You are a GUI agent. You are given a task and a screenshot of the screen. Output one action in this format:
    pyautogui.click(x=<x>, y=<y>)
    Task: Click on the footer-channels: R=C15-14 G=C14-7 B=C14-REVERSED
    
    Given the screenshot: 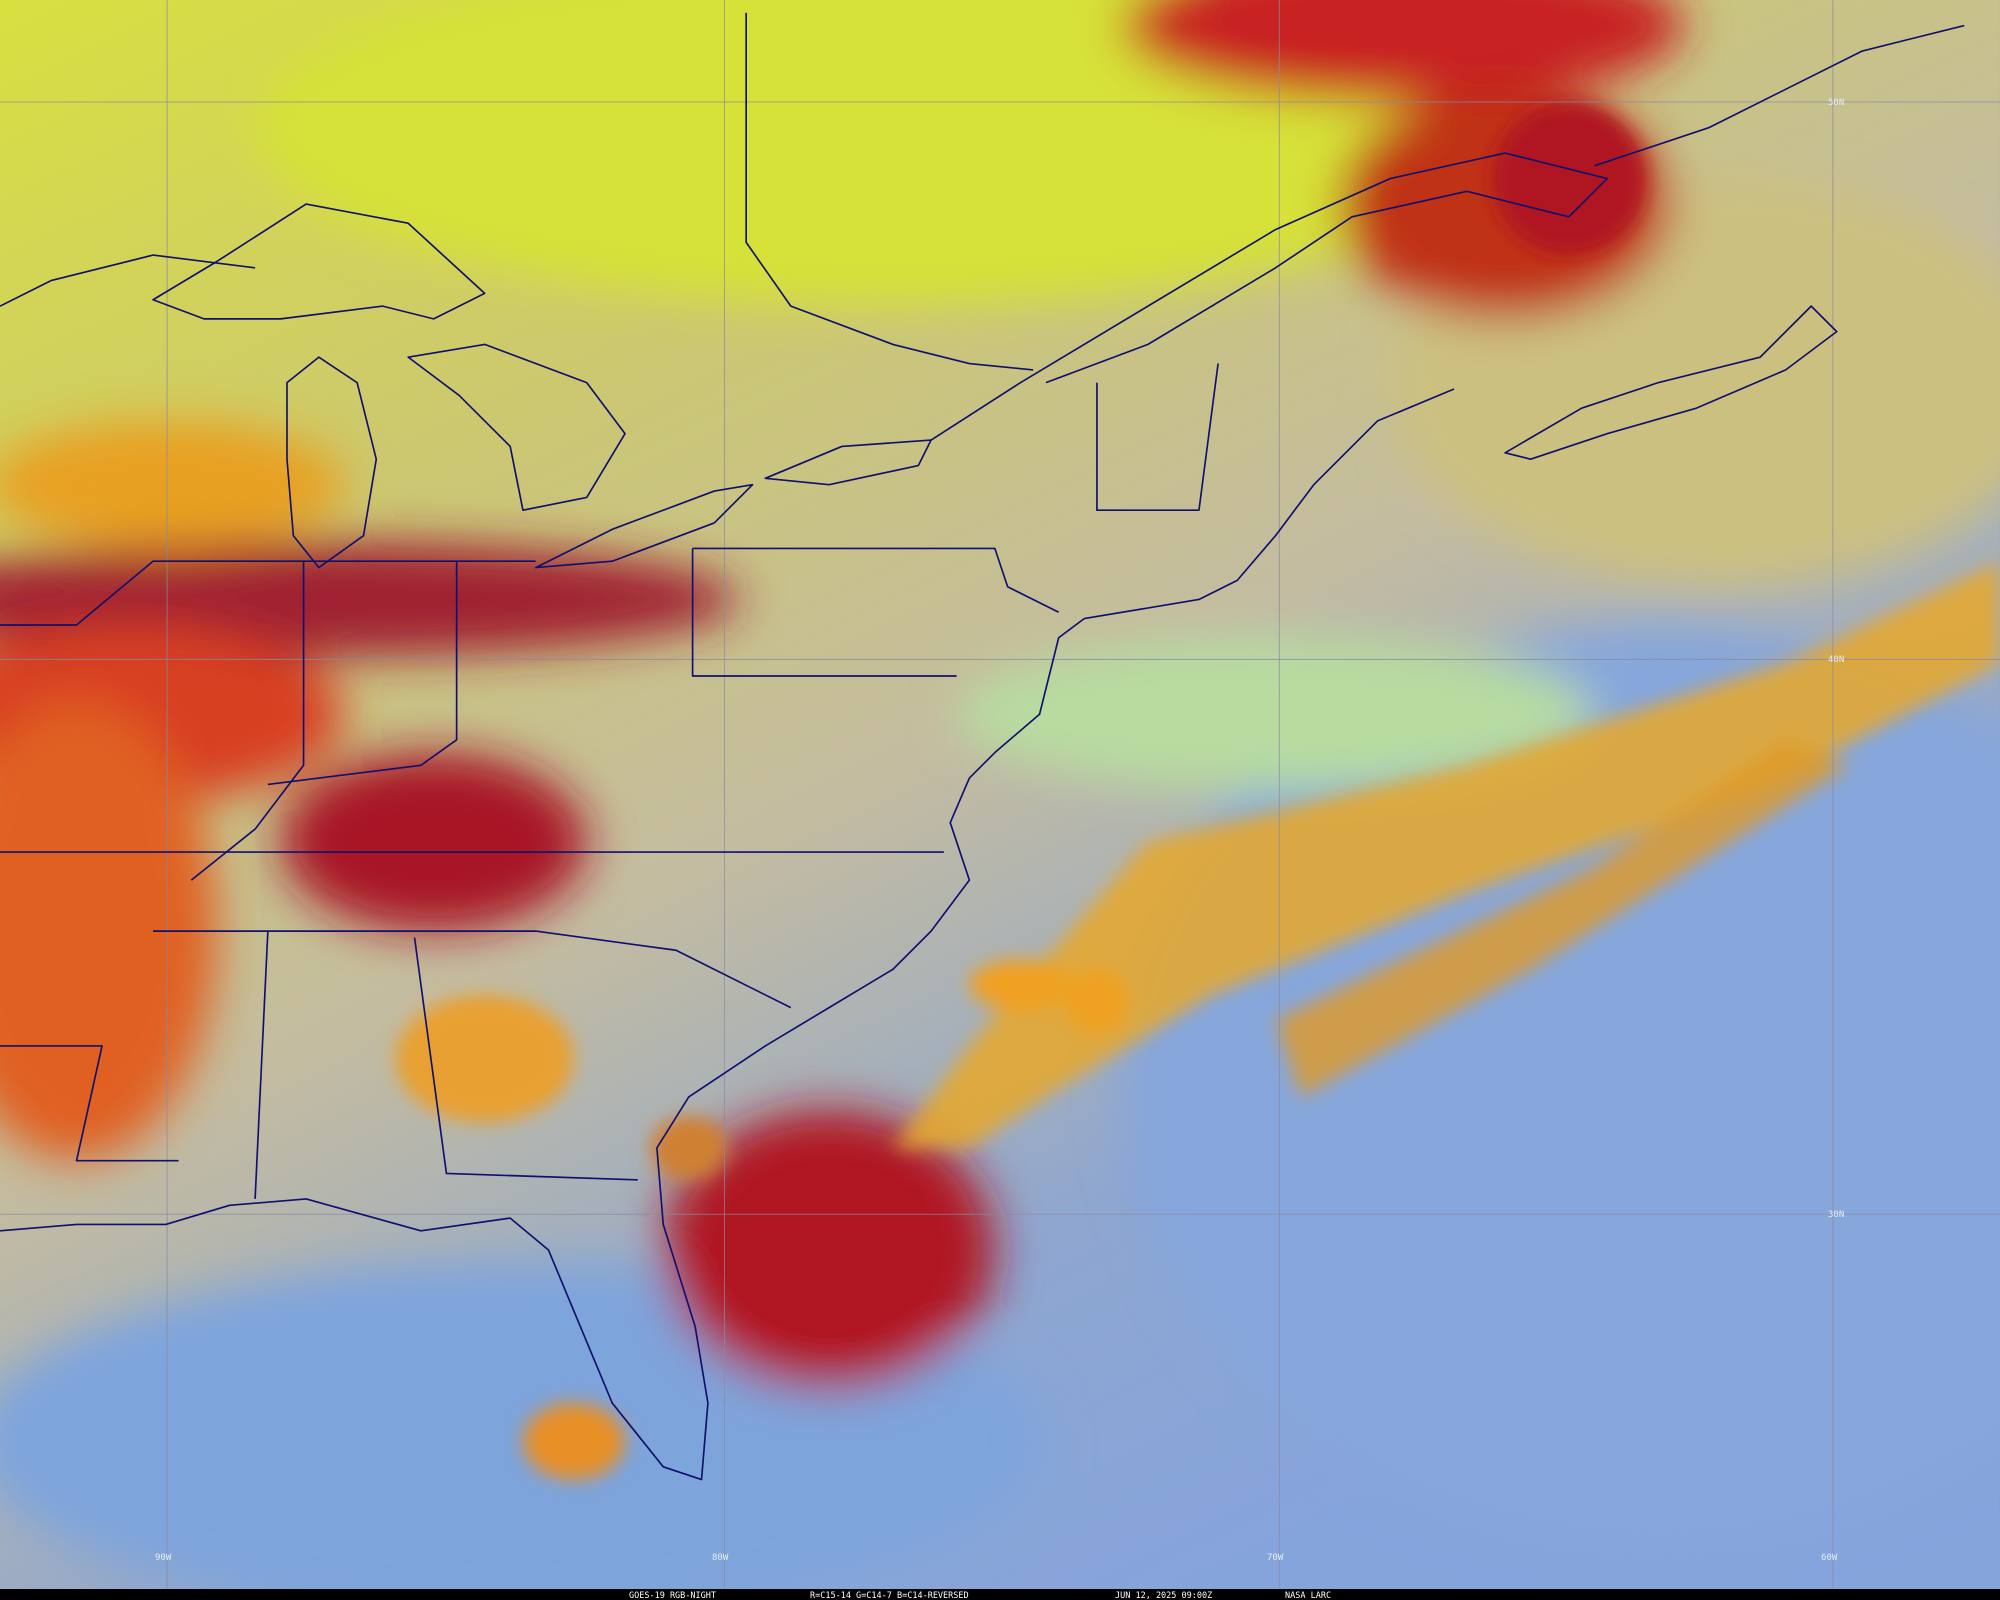 What is the action you would take?
    pyautogui.click(x=889, y=1595)
    